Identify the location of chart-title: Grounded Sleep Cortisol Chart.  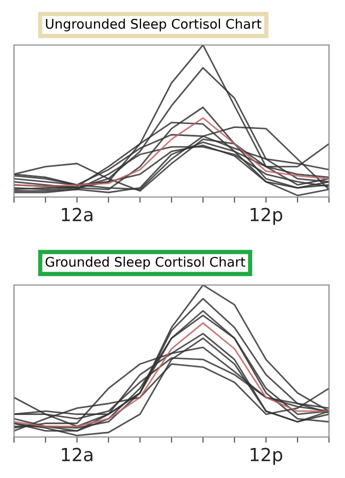
(146, 263).